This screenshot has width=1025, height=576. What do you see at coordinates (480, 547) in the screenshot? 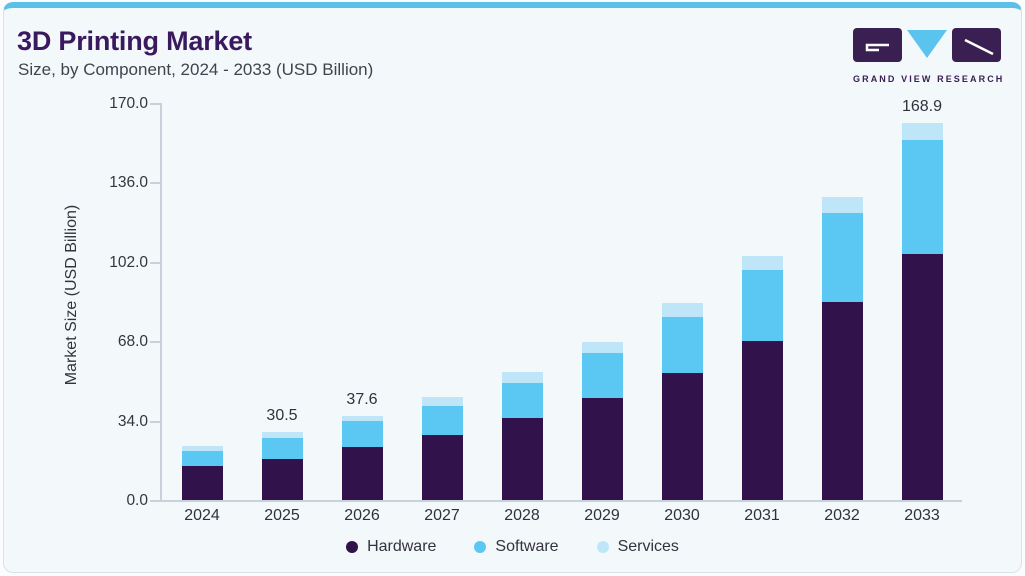
I see `legend-dot-software-icon` at bounding box center [480, 547].